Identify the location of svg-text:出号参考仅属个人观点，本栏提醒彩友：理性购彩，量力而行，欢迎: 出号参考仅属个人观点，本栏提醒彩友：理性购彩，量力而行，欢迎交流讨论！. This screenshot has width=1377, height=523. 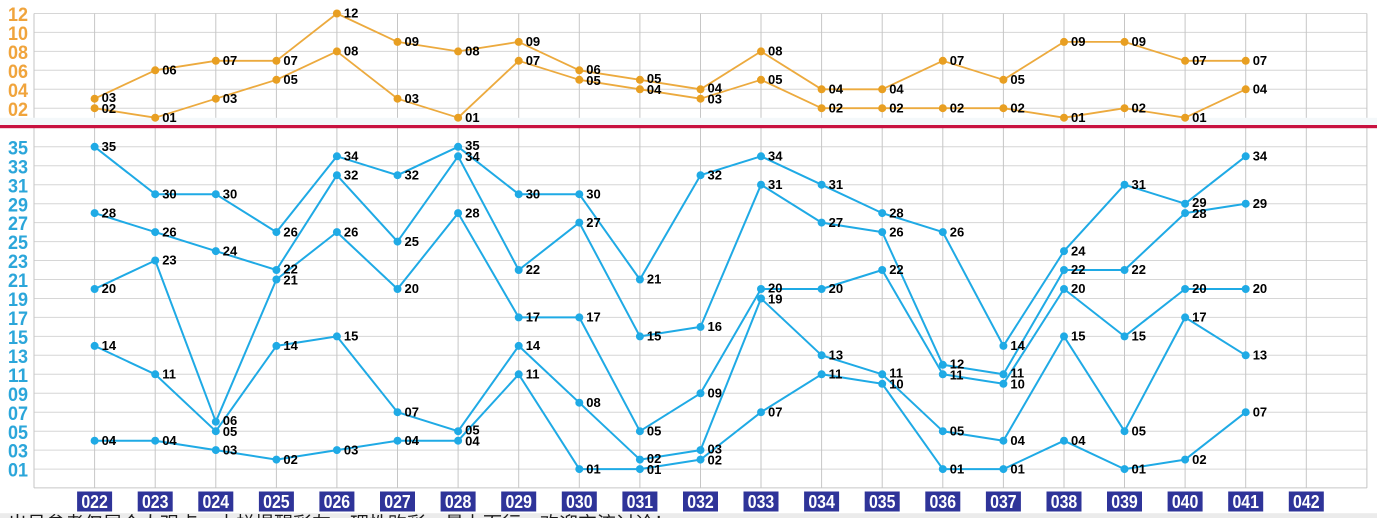
(340, 515).